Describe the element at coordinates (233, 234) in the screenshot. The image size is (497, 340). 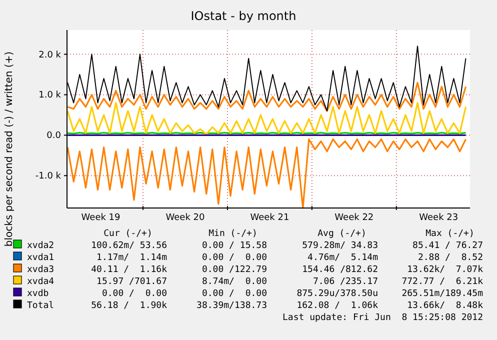
I see `text: Min (-/+)` at that location.